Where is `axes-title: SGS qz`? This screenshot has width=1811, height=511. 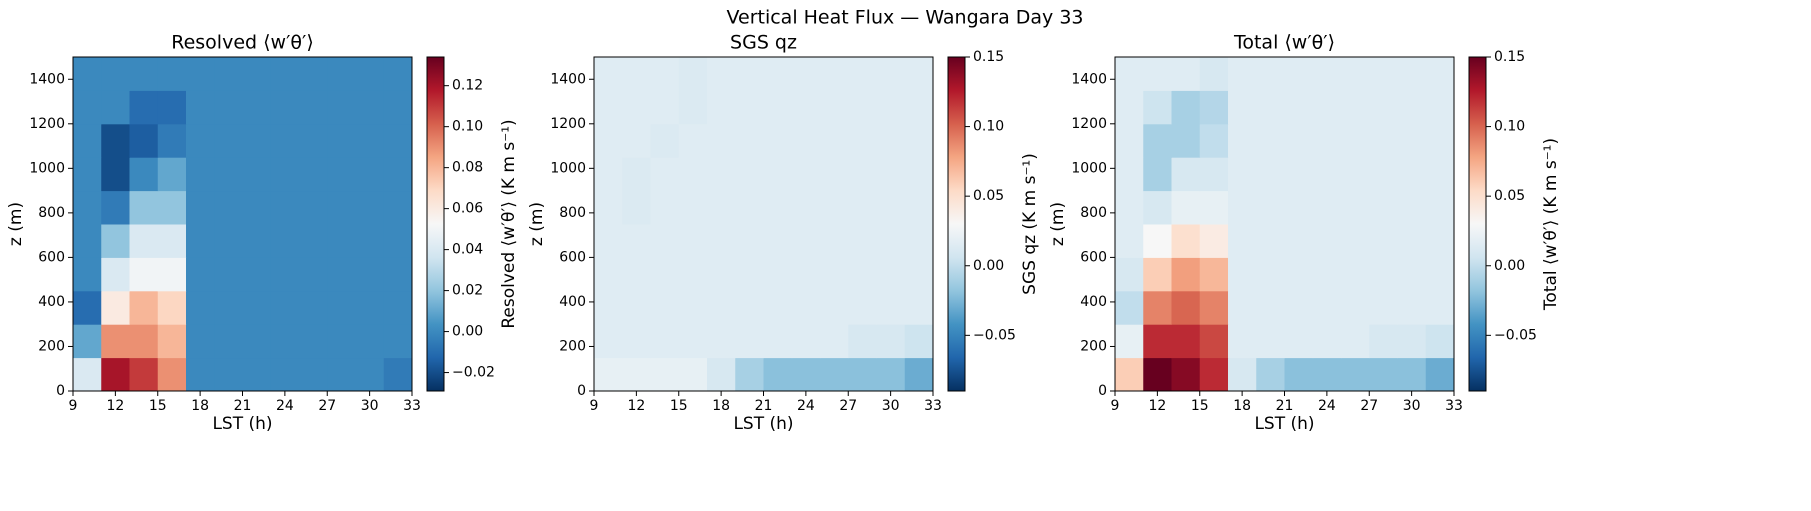 axes-title: SGS qz is located at coordinates (763, 43).